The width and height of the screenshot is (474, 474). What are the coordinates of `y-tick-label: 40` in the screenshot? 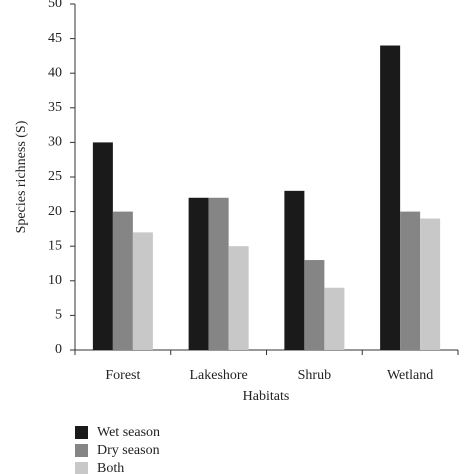 It's located at (55, 72).